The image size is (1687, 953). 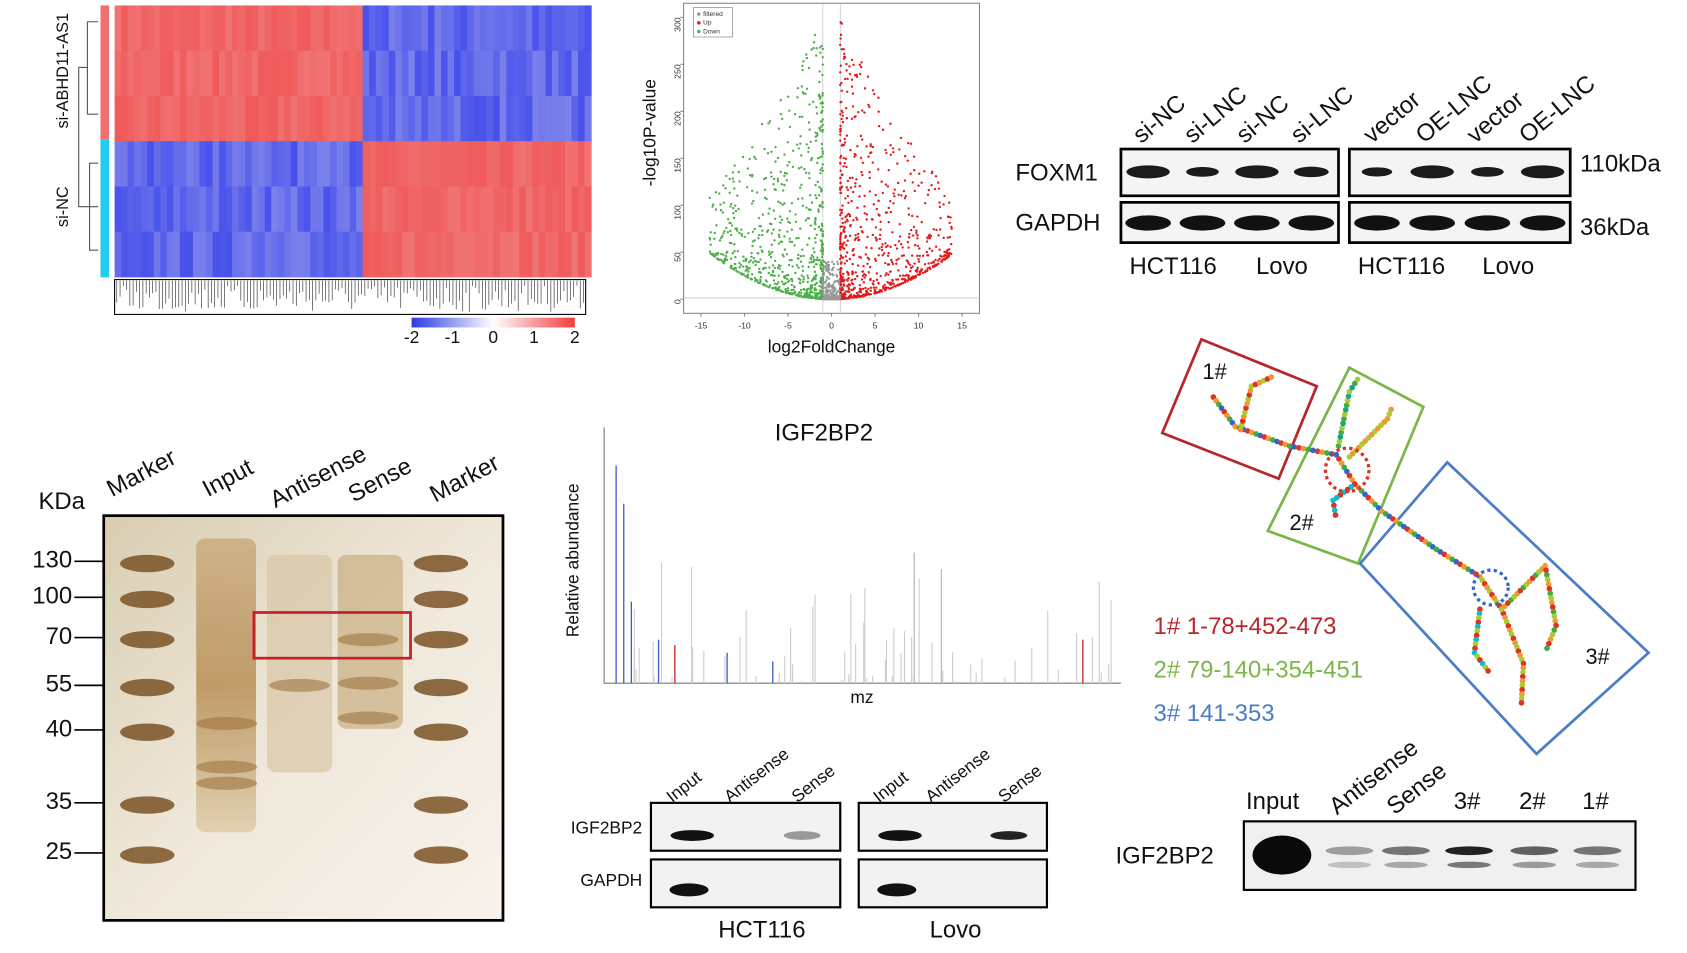 What do you see at coordinates (756, 775) in the screenshot?
I see `lane-label: Antisense` at bounding box center [756, 775].